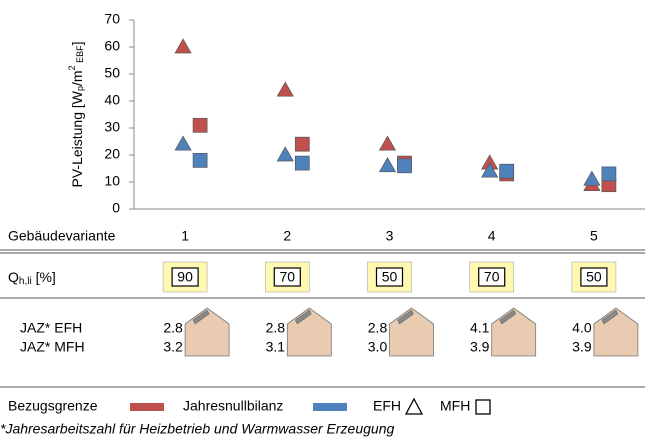  I want to click on y-tick-label: 20, so click(112, 154).